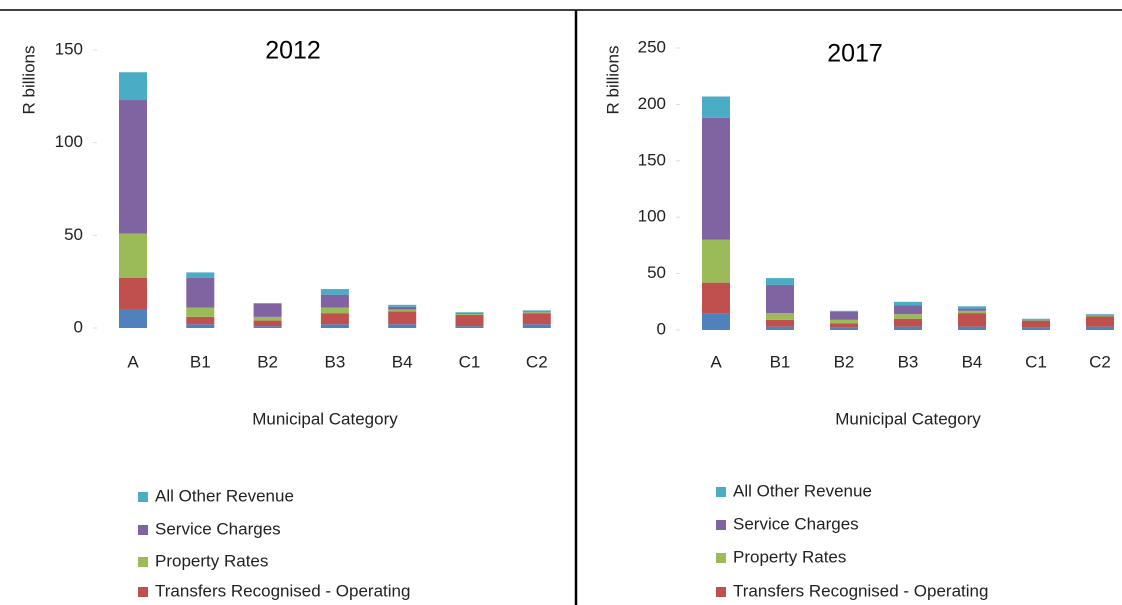  What do you see at coordinates (652, 103) in the screenshot?
I see `y-tick-label: 200` at bounding box center [652, 103].